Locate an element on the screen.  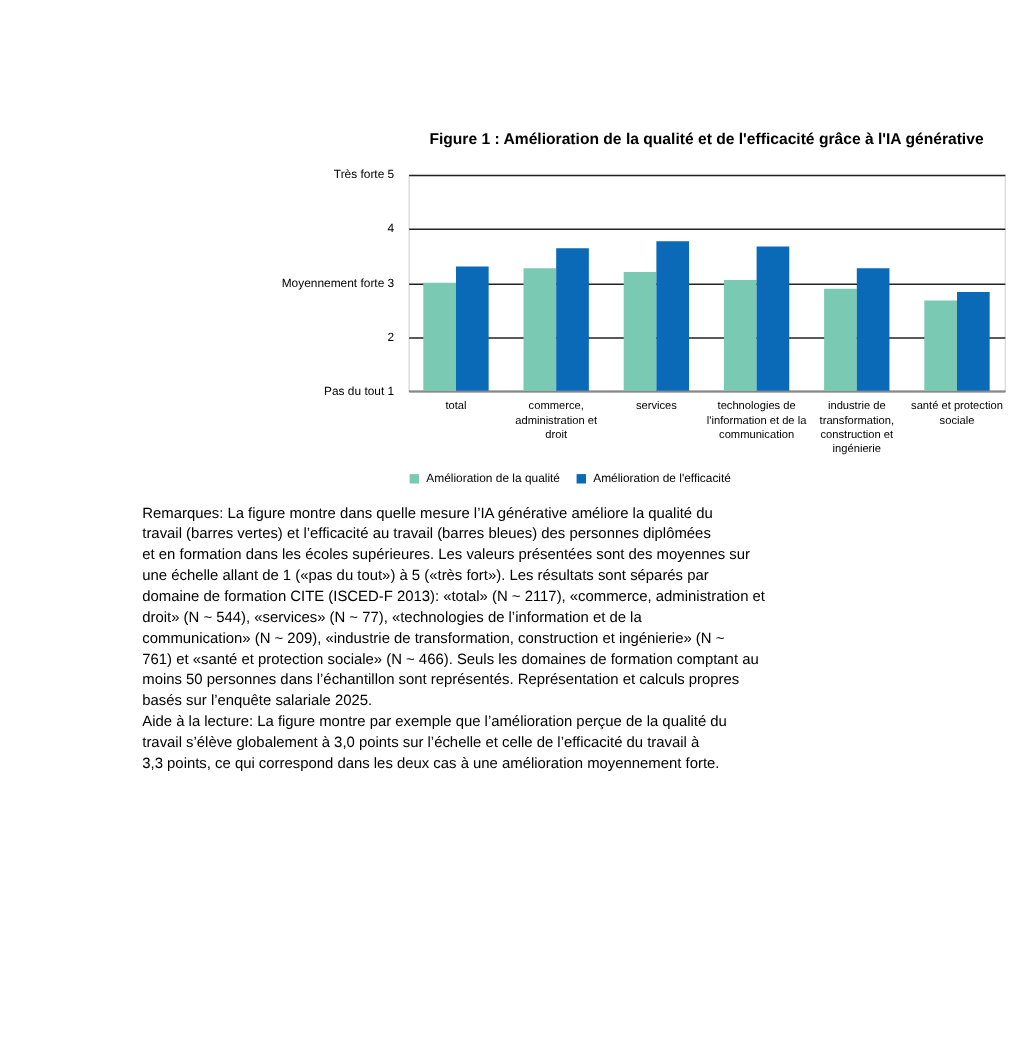
text: Remarques: La figure montre dans quelle mesure l’IA générative améliore la qualité du travail (barres vertes) et l’efficacité au travail (barres bleues) des personnes diplômées et en formation dans les écoles supérieures. Les valeurs présentées sont des moyennes sur une échelle allant de 1 («pas du tout») à 5 («très fort»). Les résultats sont séparés par domaine de formation CITE (ISCED-F 2013): «total» (N ~ 2117), «commerce, administration et droit» (N ~ 544), «services» (N ~ 77), «technologies de l’information et de la communication» (N ~ 209), «industrie de transformation, construction et ingénierie» (N ~ 761) et «santé et protection sociale» (N ~ 466). Seuls les domaines de formation comptant au moins 50 personnes dans l’échantillon sont représentés. Représentation et calculs propres basés sur l’enquête salariale 2025. is located at coordinates (453, 606).